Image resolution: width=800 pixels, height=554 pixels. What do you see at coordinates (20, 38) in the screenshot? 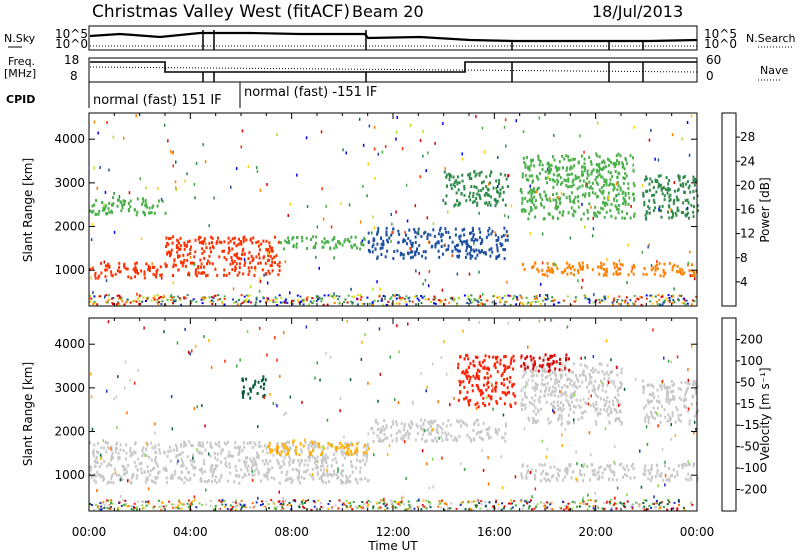
I see `nsky-label: N.Sky` at bounding box center [20, 38].